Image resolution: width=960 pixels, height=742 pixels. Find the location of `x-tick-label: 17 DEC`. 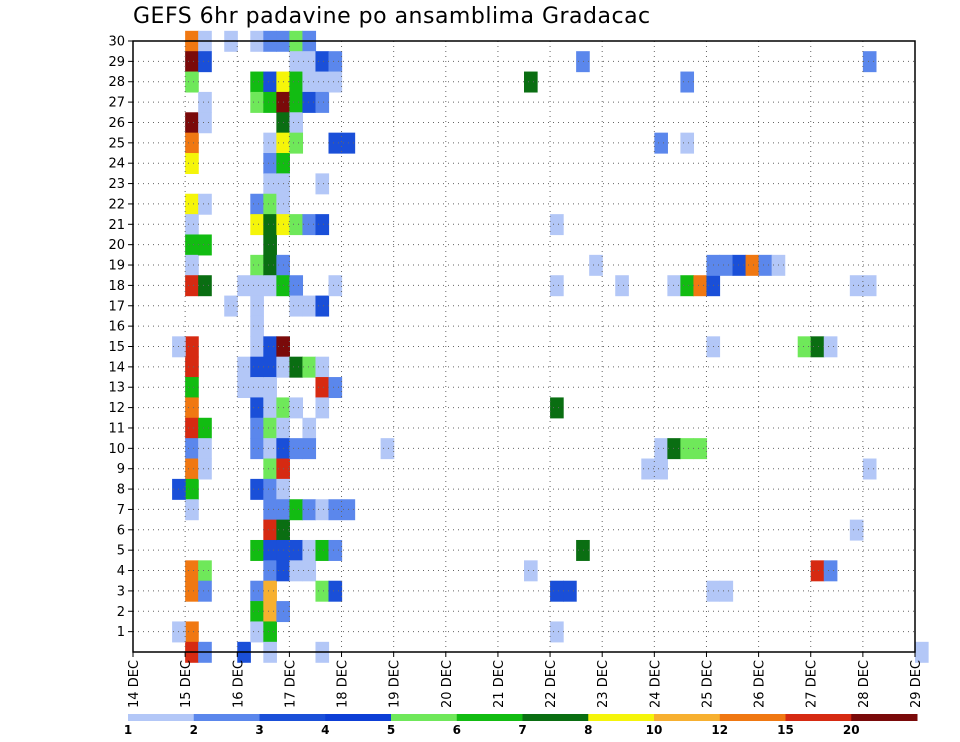

x-tick-label: 17 DEC is located at coordinates (290, 684).